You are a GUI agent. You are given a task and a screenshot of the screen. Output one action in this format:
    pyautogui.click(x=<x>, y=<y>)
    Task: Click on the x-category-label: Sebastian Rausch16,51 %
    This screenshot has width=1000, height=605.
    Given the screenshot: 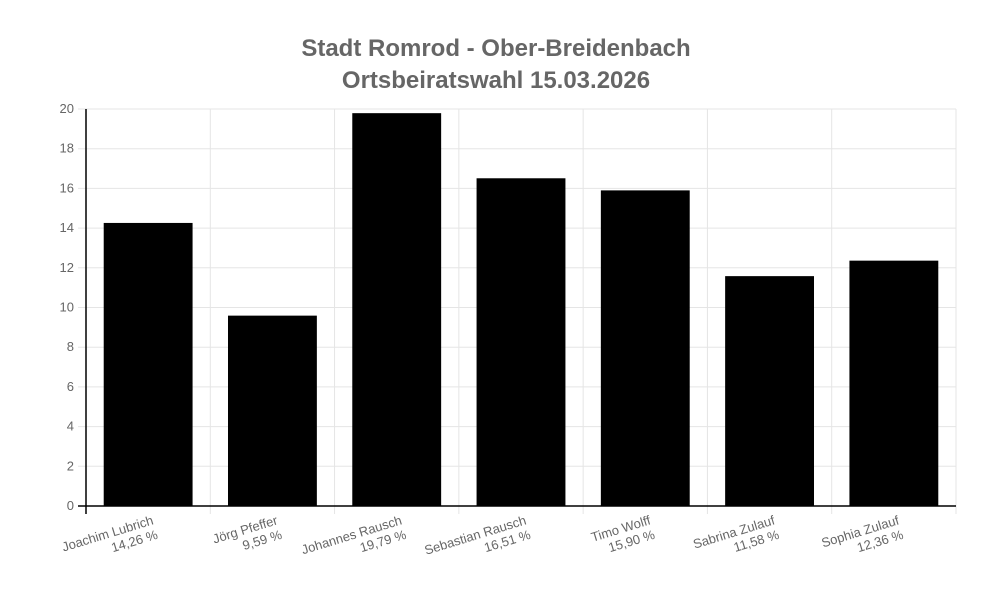 What is the action you would take?
    pyautogui.click(x=478, y=542)
    